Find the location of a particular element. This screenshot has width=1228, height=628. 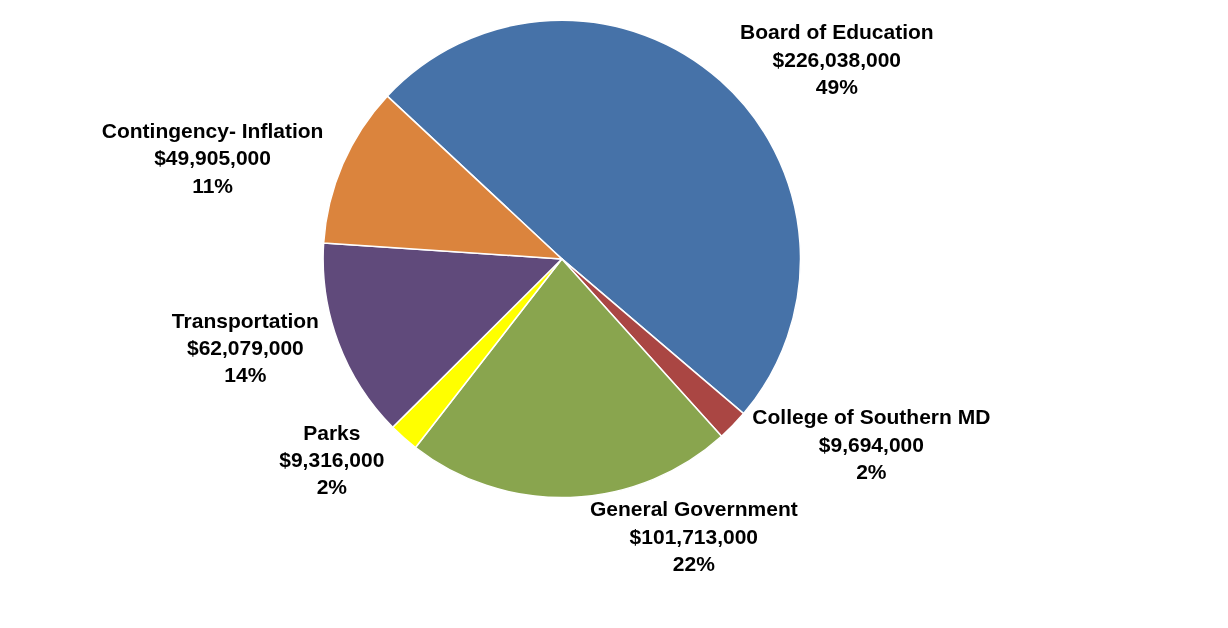

data-label: $62,079,000 14% is located at coordinates (245, 361).